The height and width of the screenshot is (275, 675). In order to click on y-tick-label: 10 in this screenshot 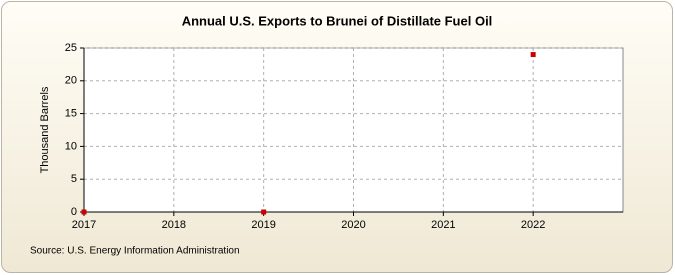, I will do `click(71, 146)`.